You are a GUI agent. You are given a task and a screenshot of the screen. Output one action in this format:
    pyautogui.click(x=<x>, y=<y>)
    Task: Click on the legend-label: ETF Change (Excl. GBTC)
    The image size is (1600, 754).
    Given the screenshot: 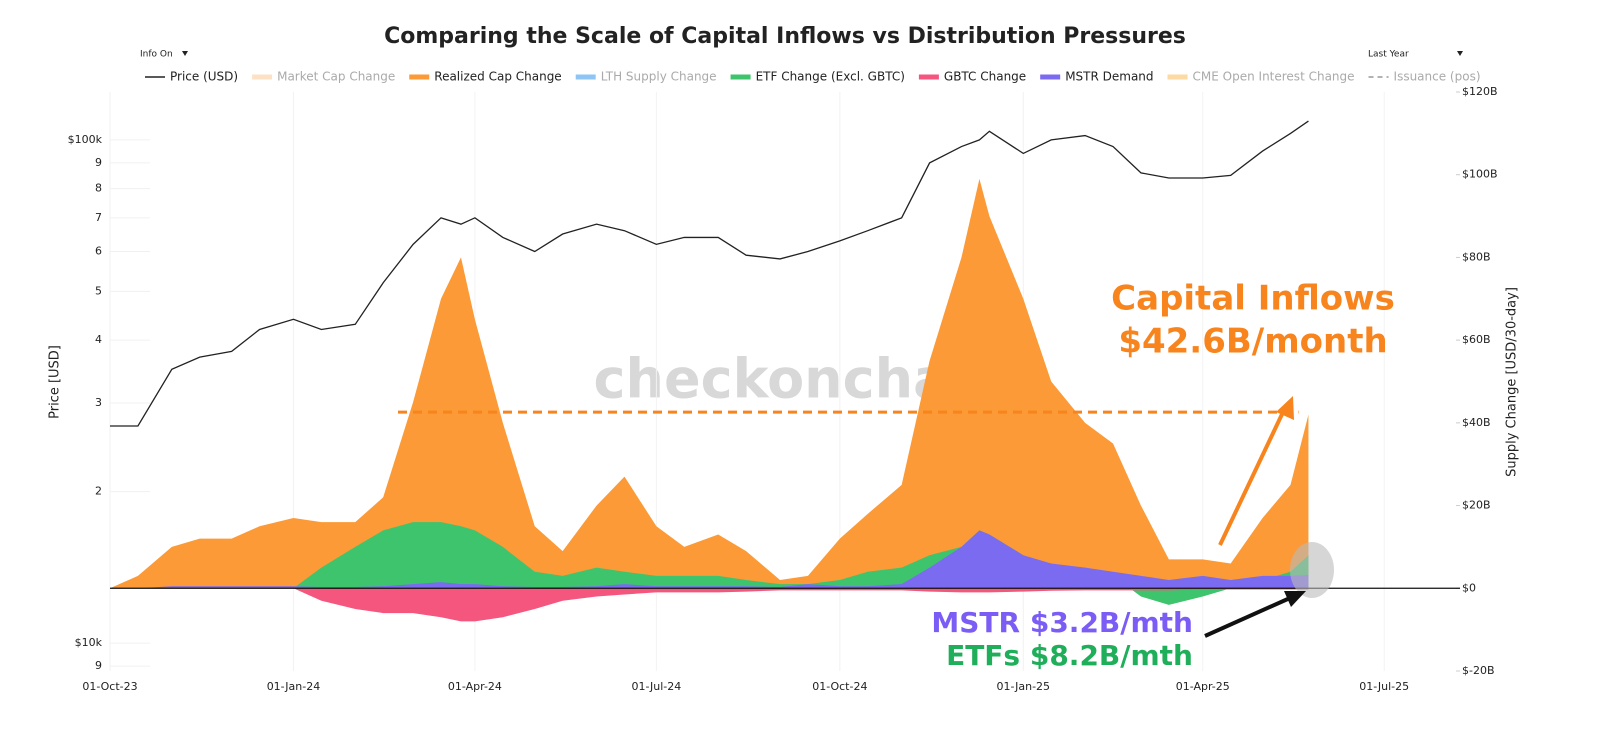 What is the action you would take?
    pyautogui.click(x=830, y=77)
    